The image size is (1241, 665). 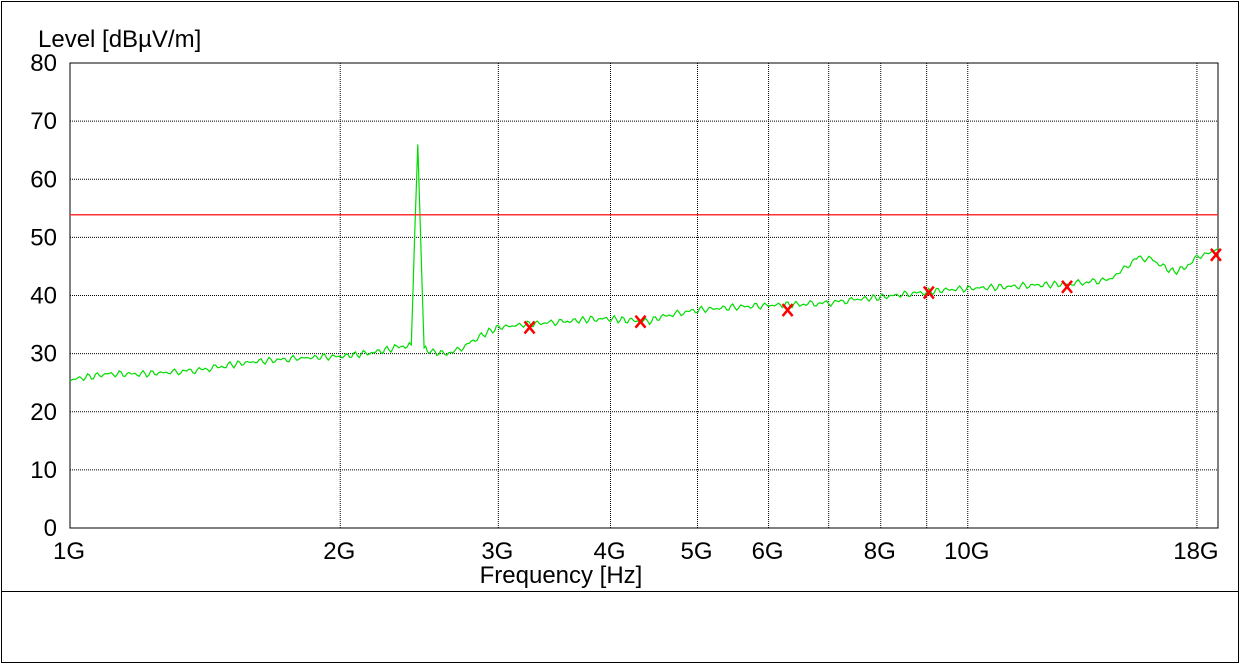 What do you see at coordinates (50, 528) in the screenshot?
I see `y-tick-label: 0` at bounding box center [50, 528].